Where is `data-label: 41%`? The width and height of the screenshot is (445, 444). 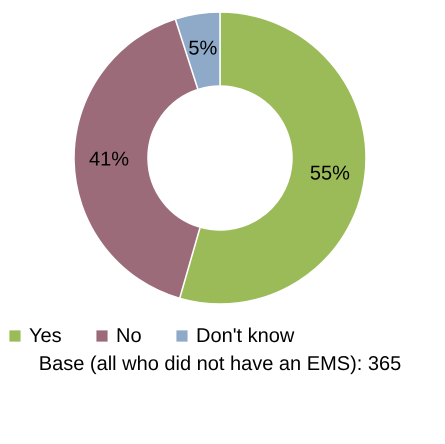 data-label: 41% is located at coordinates (109, 159).